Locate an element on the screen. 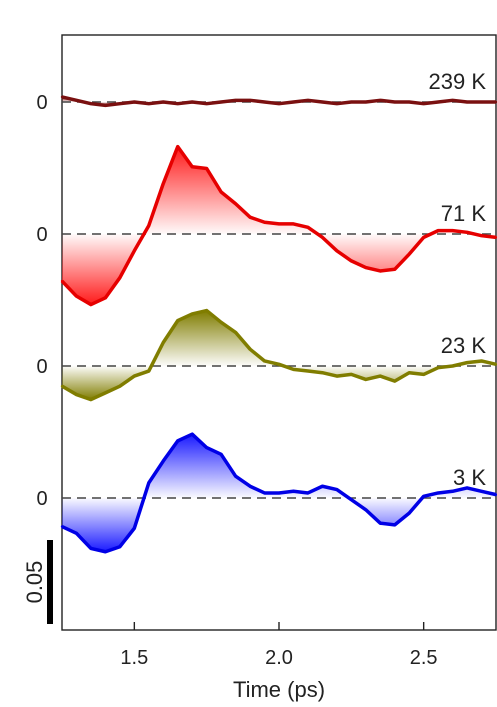 This screenshot has height=707, width=497. series-temperature-label: 23 K is located at coordinates (464, 345).